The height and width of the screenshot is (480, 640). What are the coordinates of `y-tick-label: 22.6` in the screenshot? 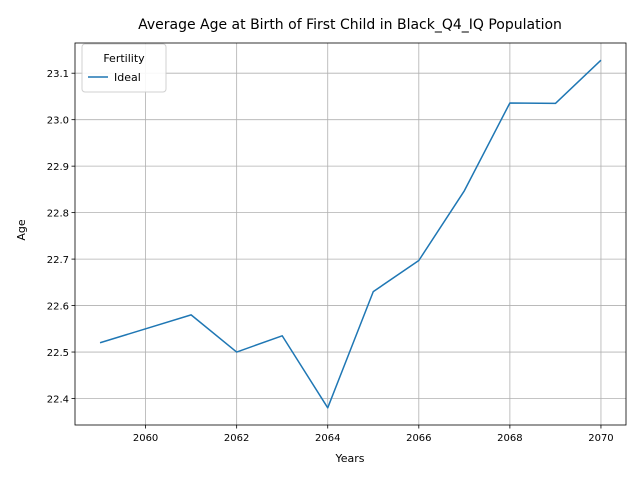 It's located at (58, 307).